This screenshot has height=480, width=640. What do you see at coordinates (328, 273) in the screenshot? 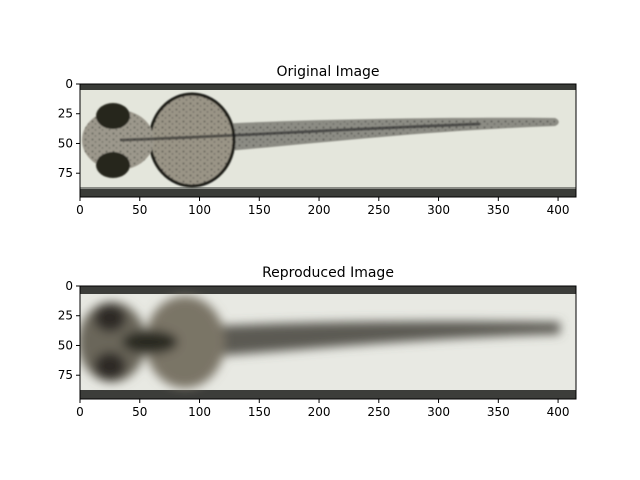
I see `panel-title: Reproduced Image` at bounding box center [328, 273].